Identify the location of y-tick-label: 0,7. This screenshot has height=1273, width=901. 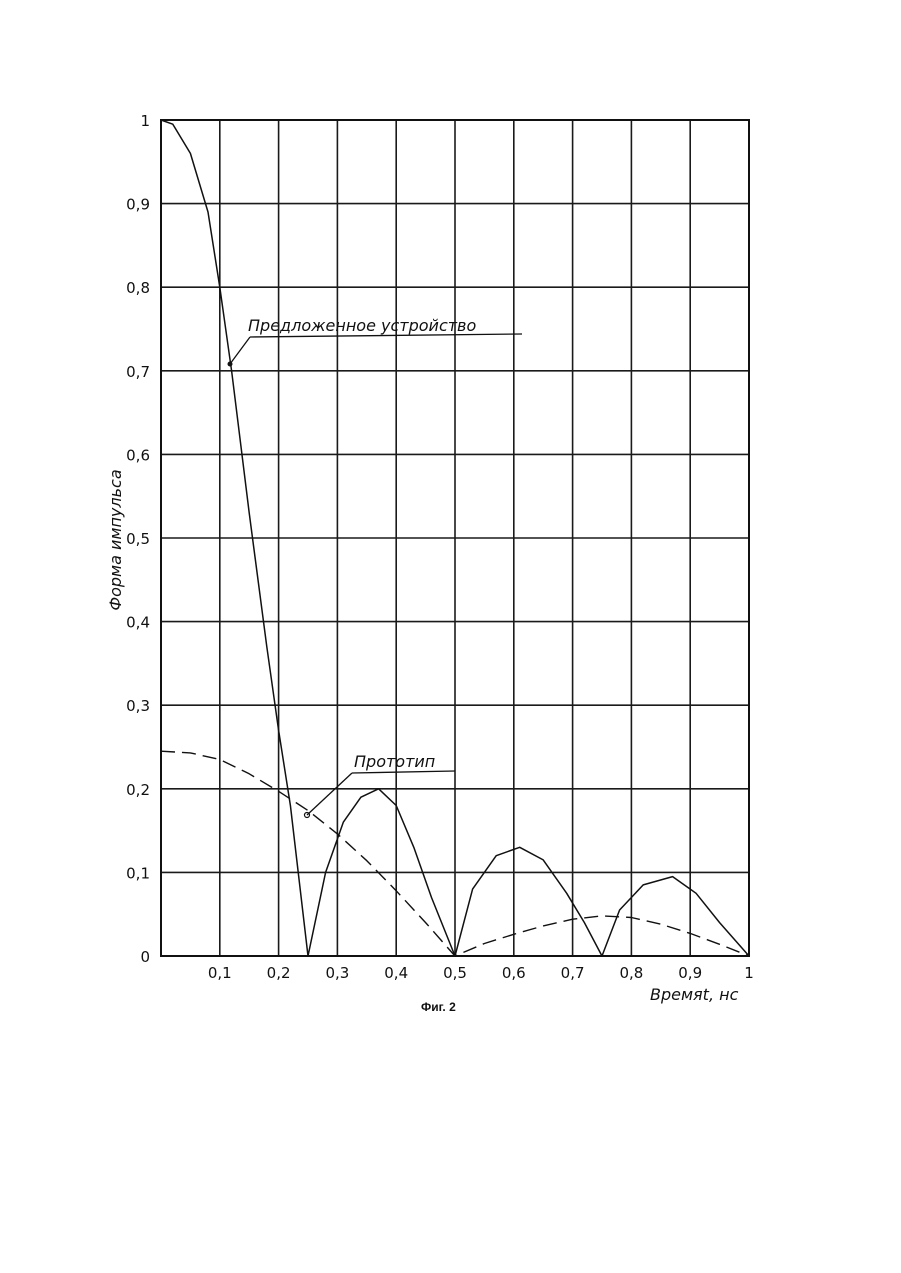
(138, 372).